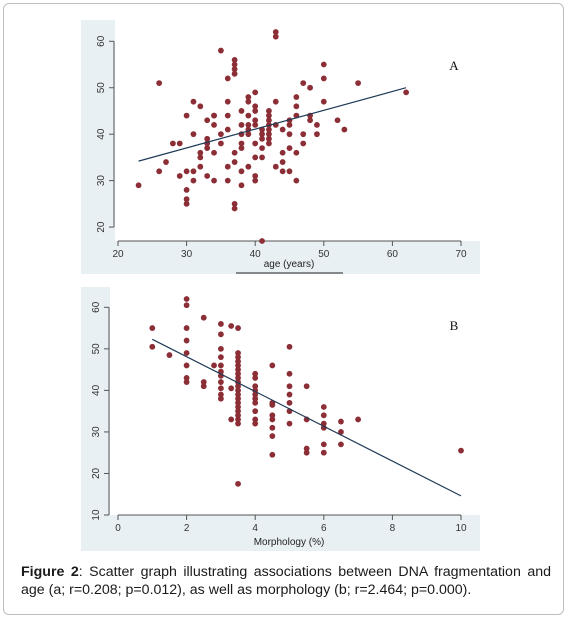 This screenshot has width=569, height=620. I want to click on y-tick-label-b-20: 20, so click(96, 473).